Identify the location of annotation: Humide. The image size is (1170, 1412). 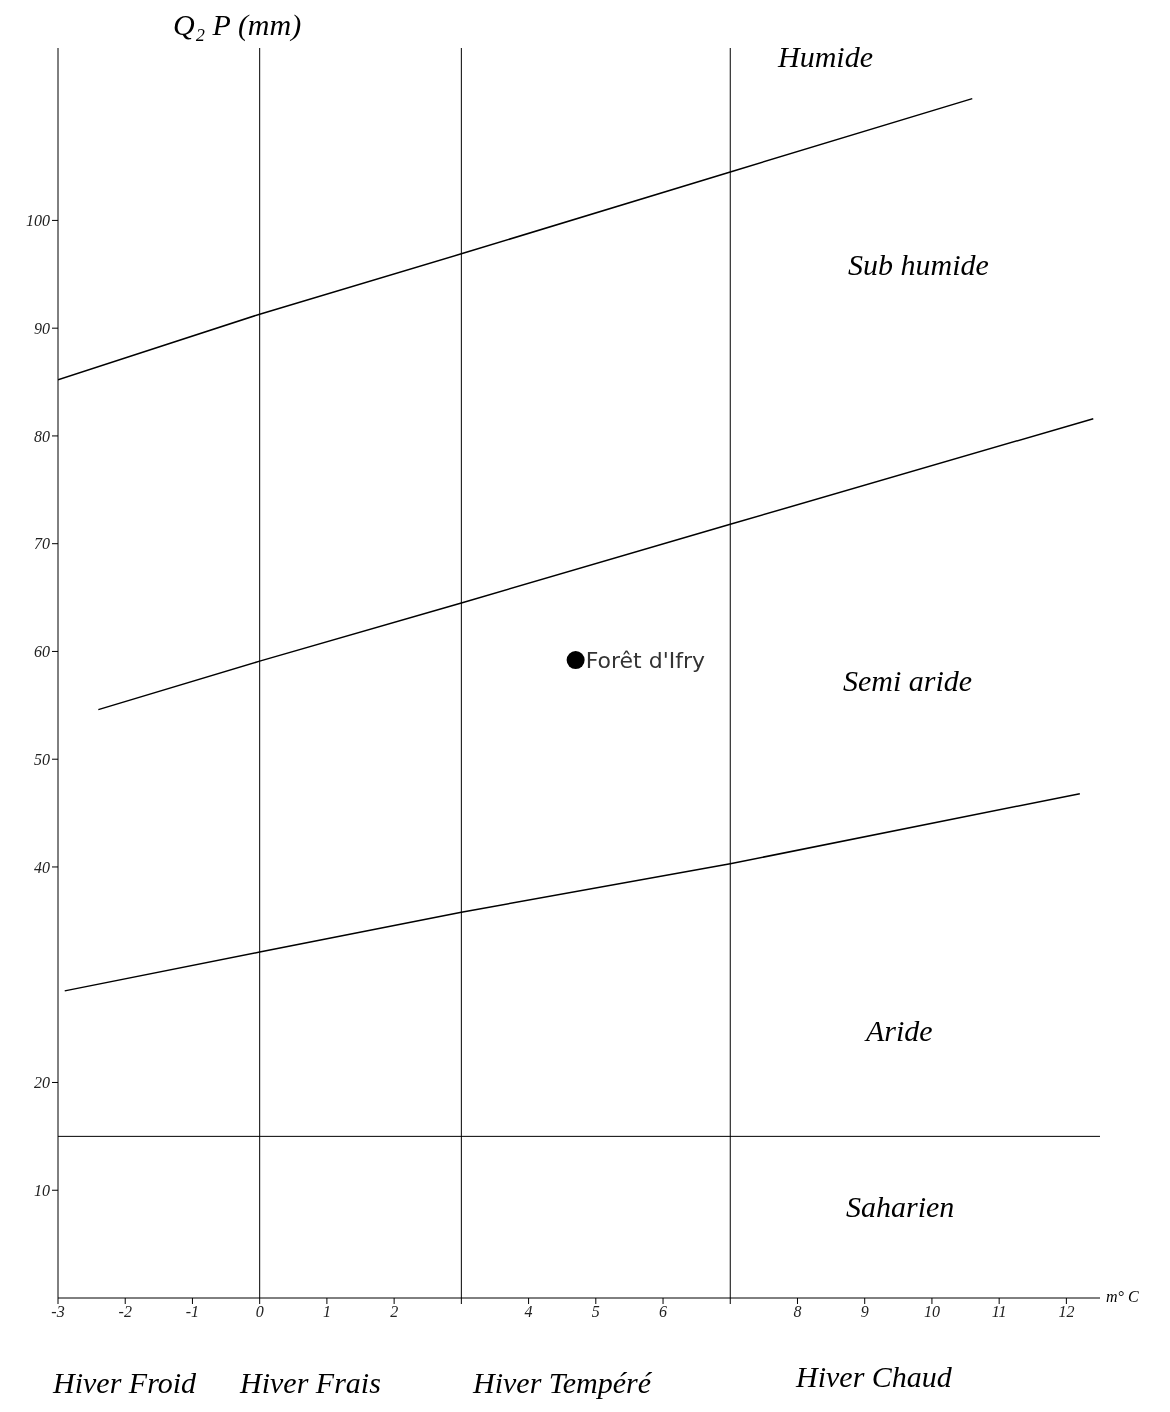
(825, 57).